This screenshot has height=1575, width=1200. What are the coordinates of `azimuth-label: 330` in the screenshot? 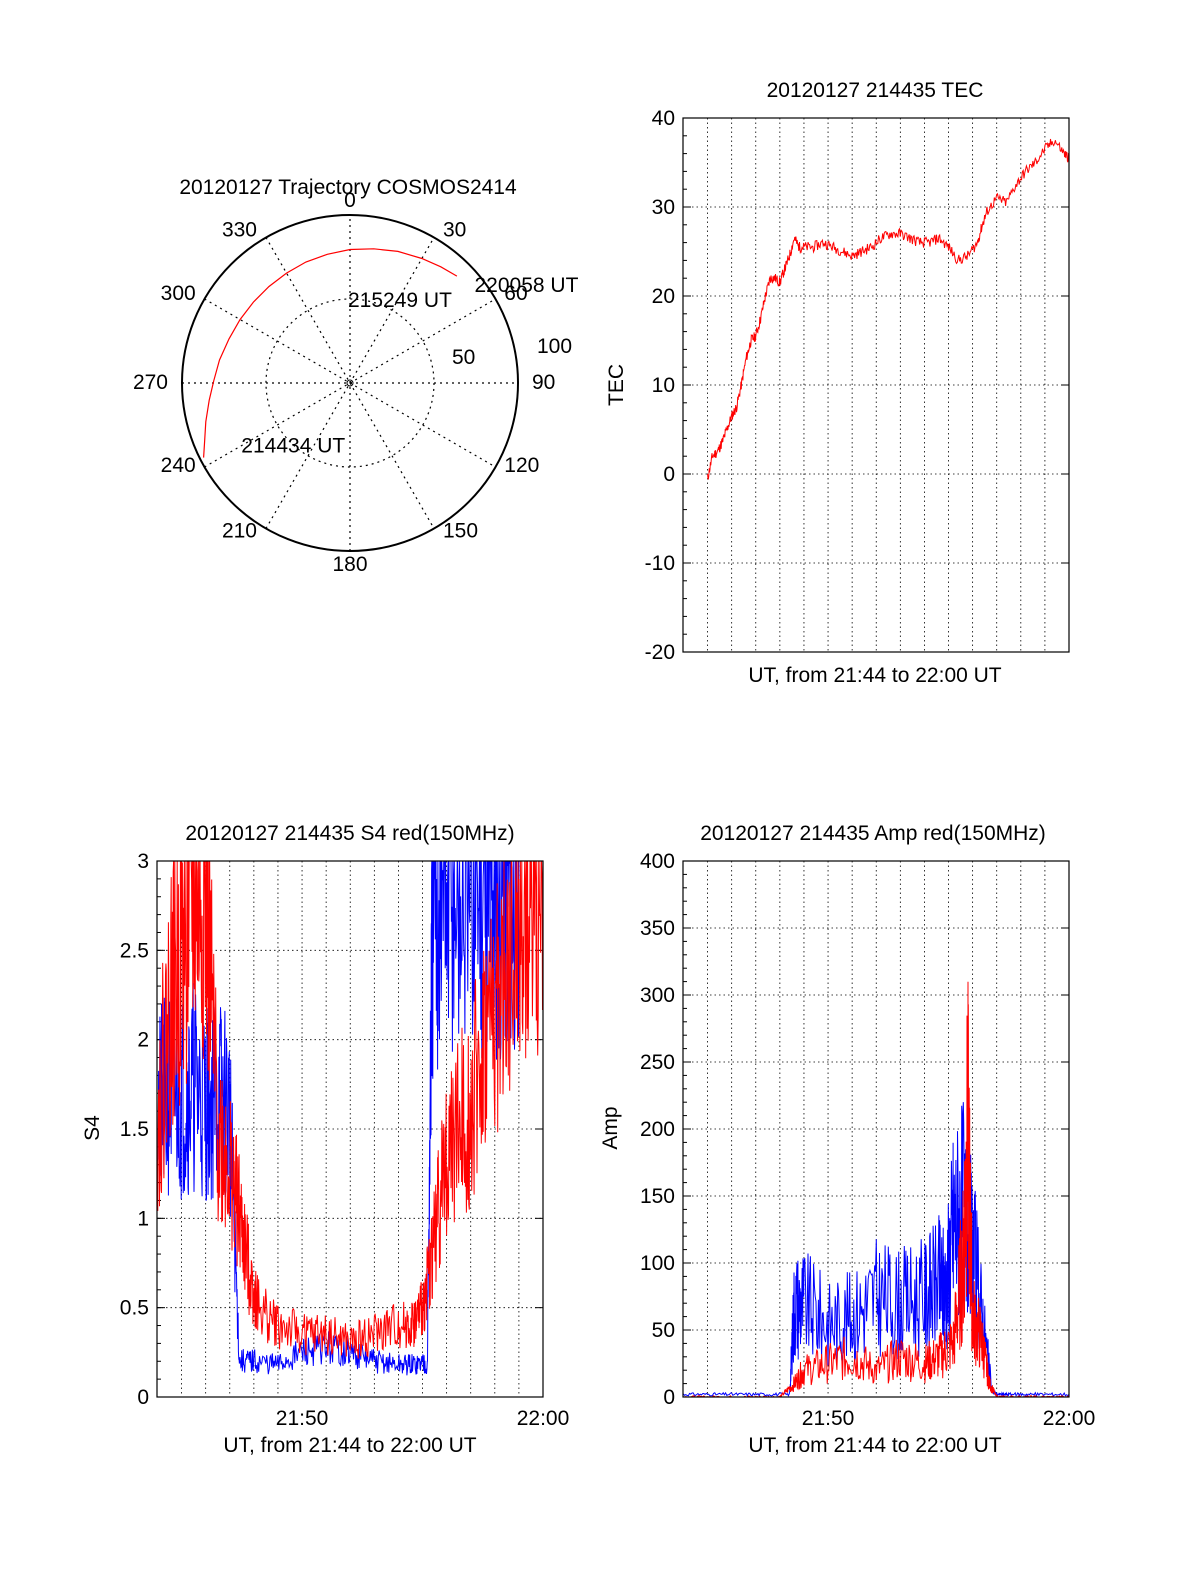 It's located at (239, 230).